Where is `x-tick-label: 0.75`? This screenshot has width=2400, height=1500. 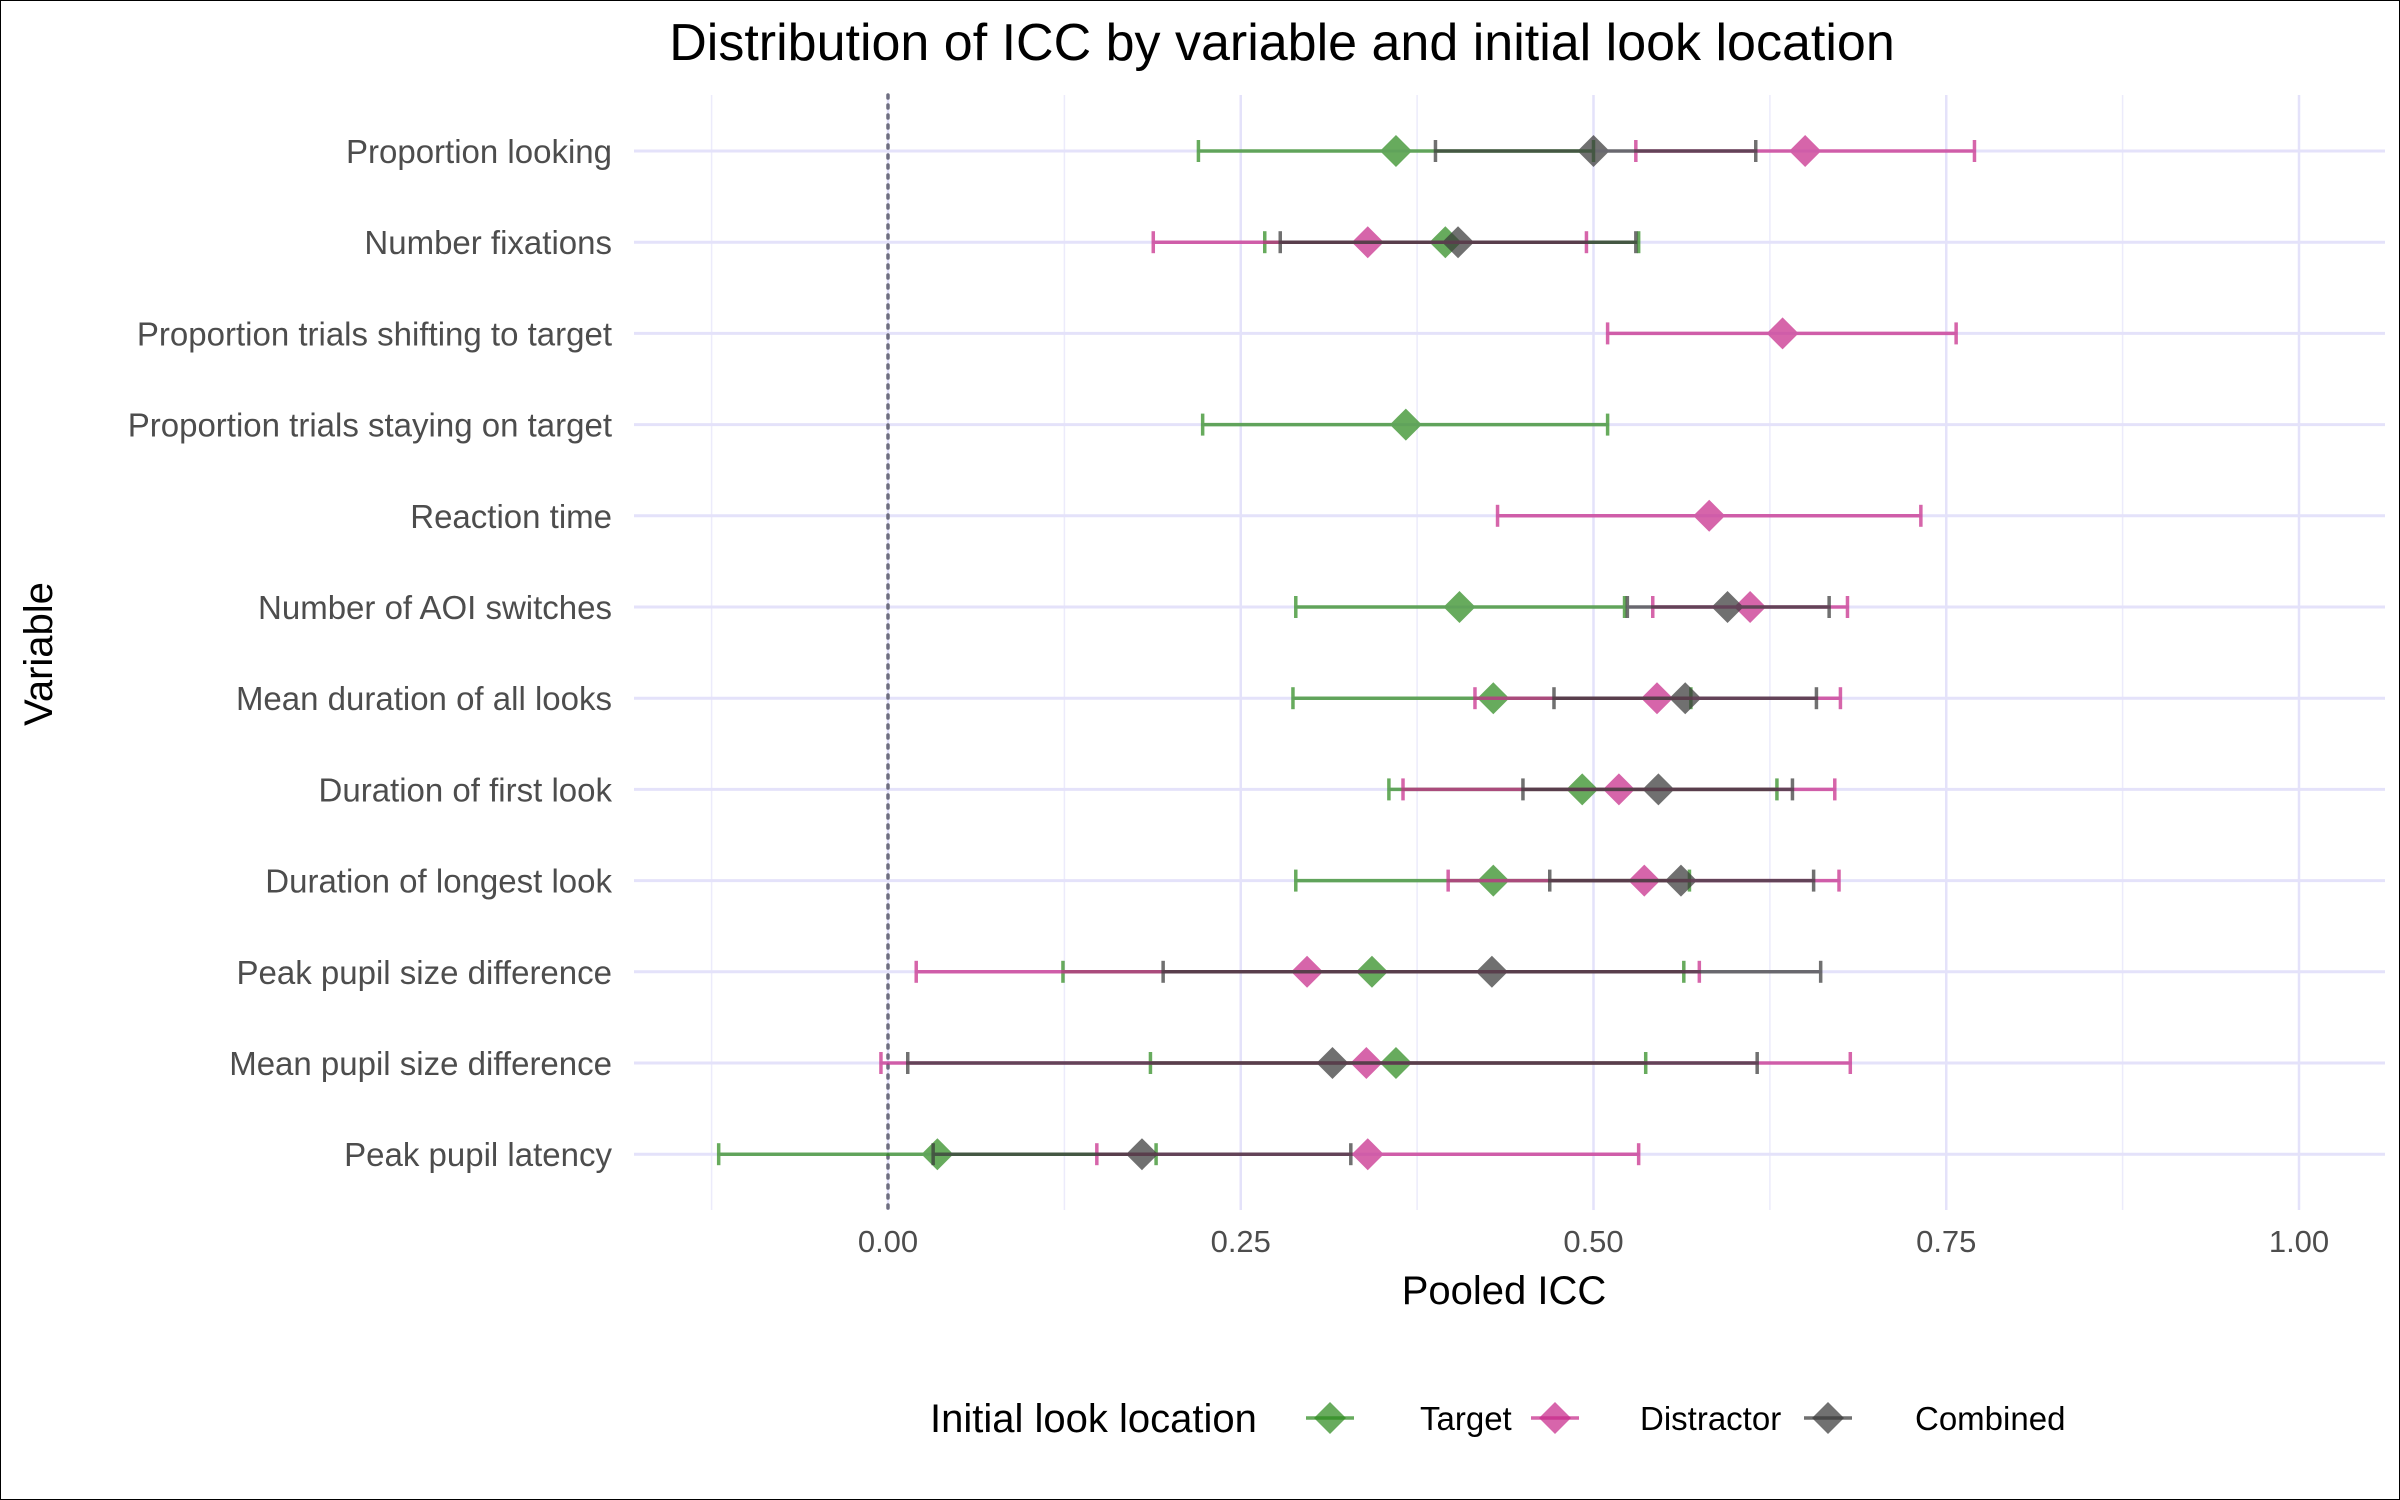 x-tick-label: 0.75 is located at coordinates (1946, 1241).